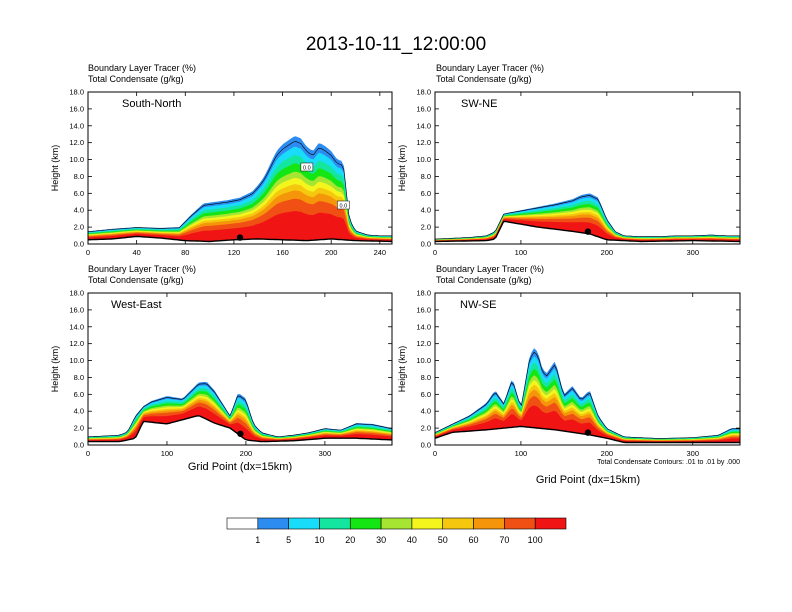 The width and height of the screenshot is (792, 612). I want to click on colorbar-label: 5, so click(288, 540).